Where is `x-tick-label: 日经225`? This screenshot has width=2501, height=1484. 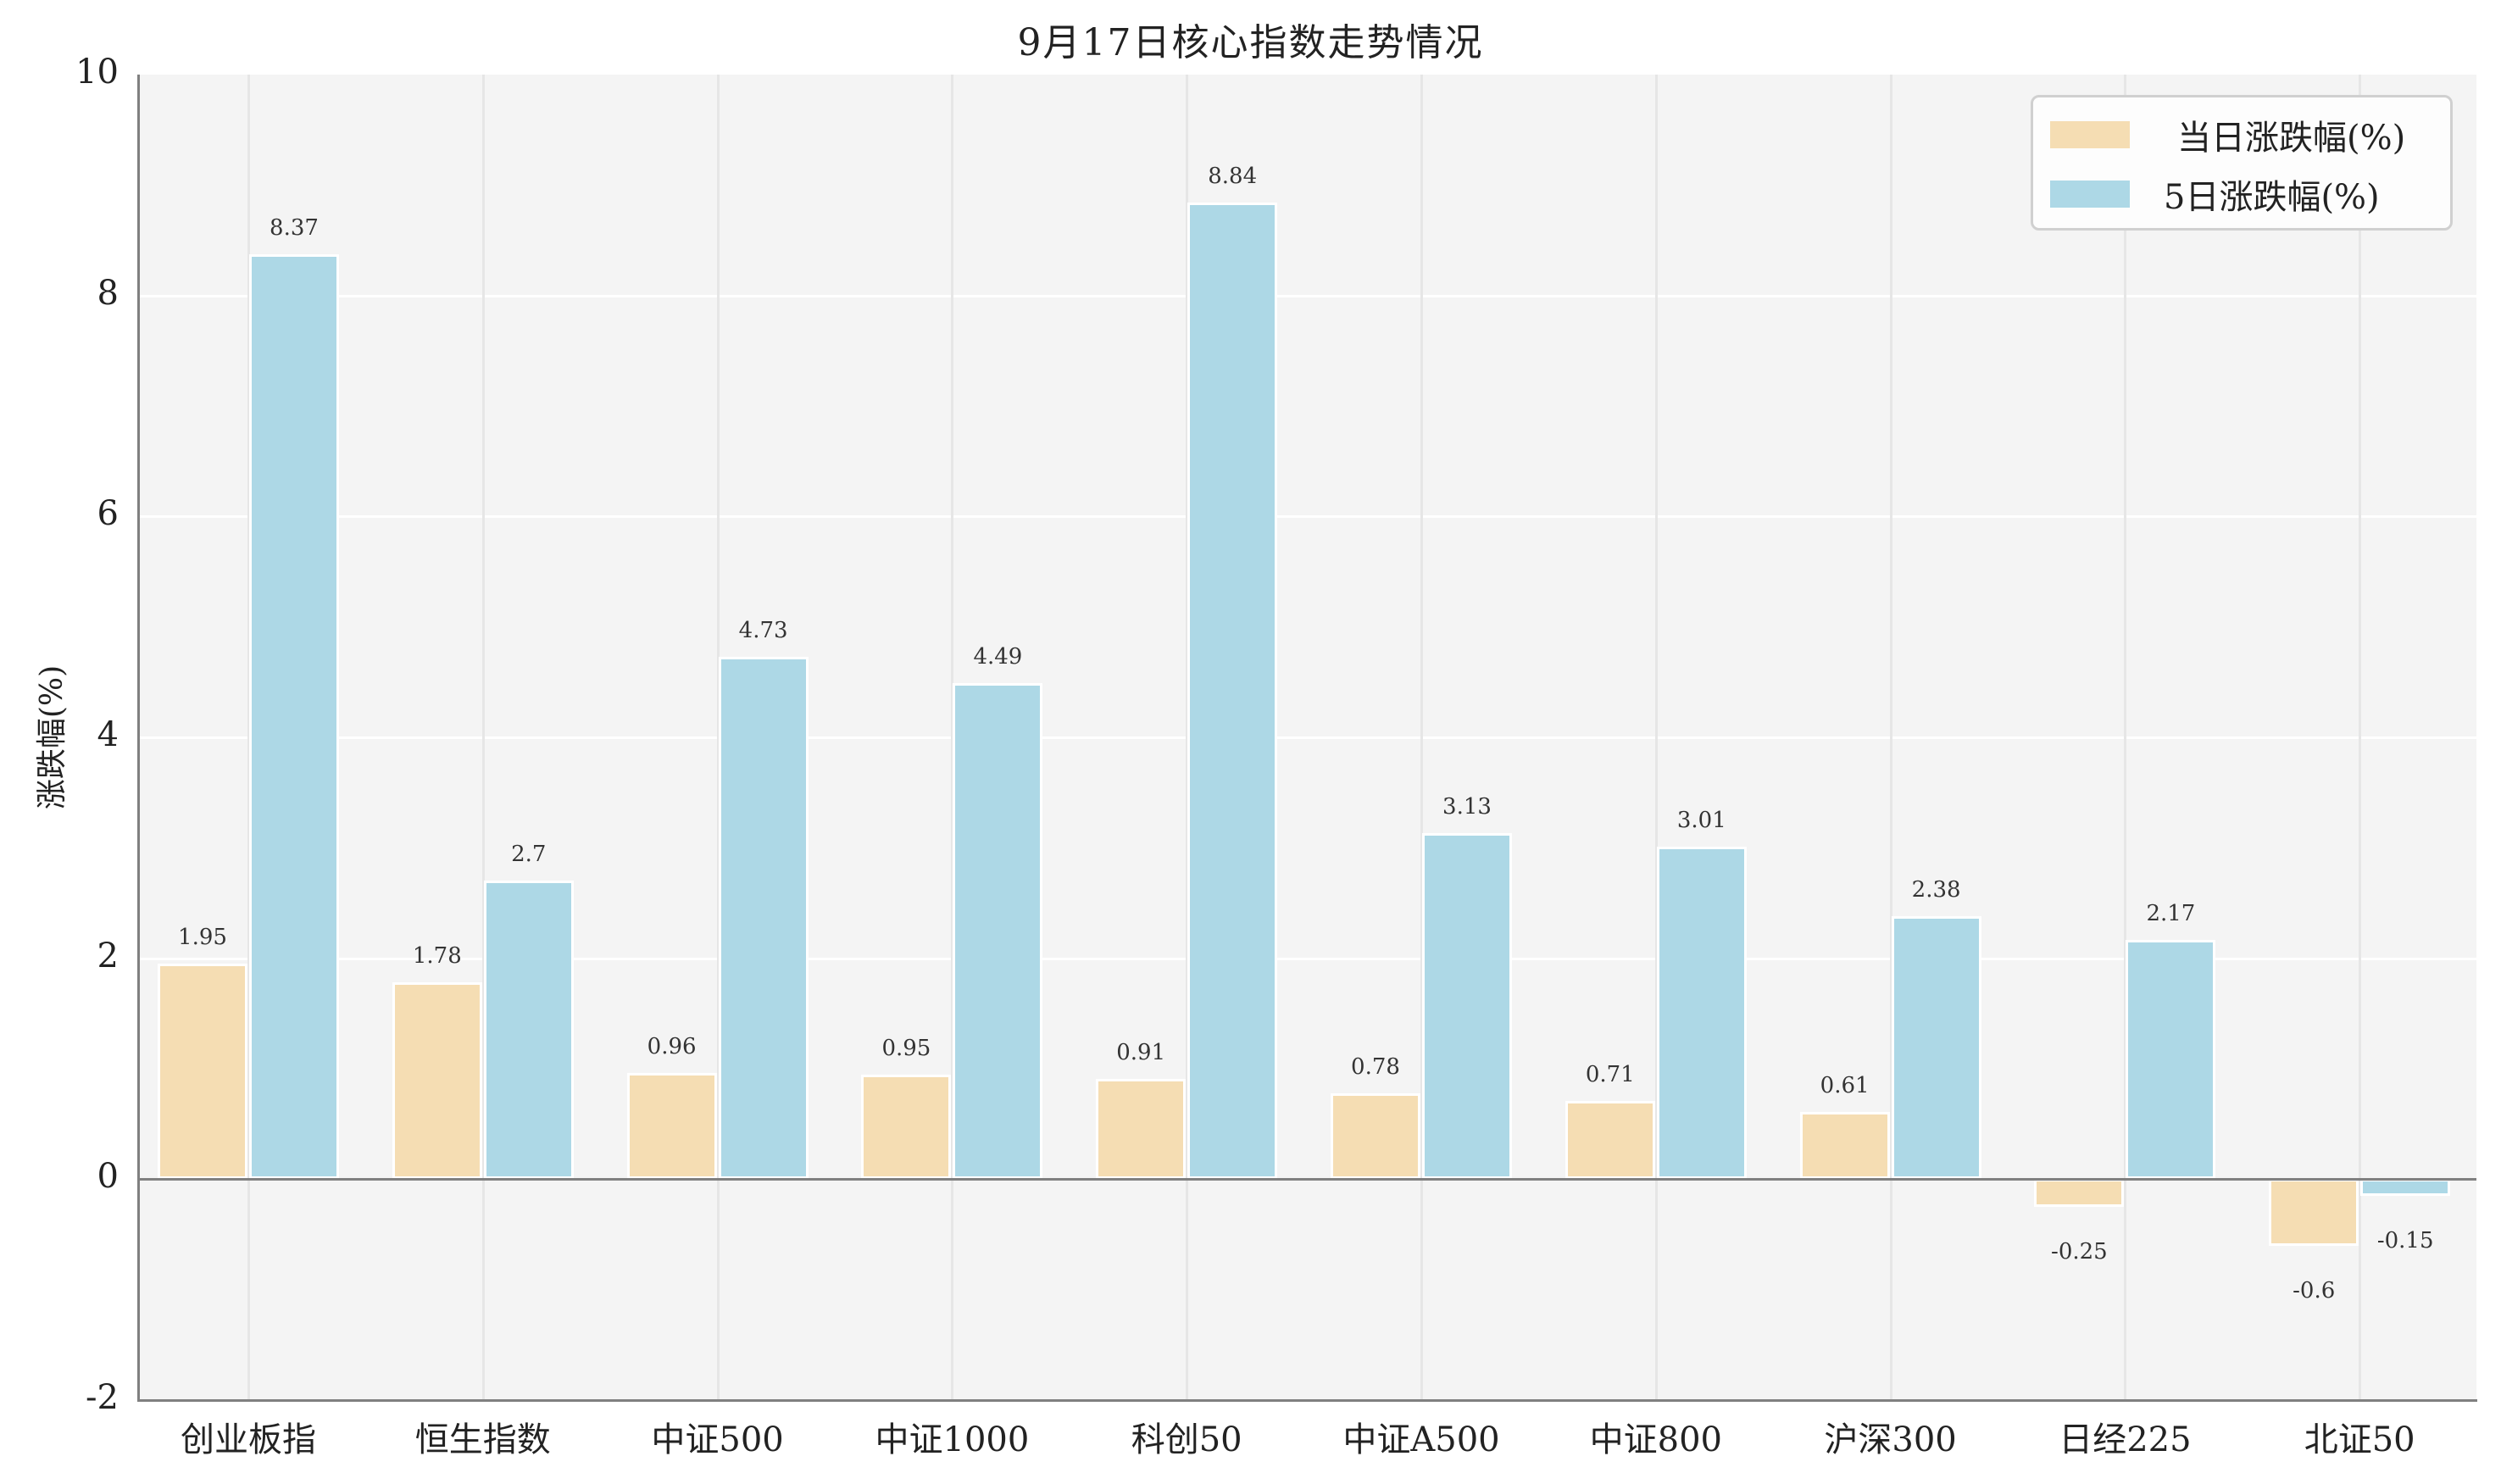 x-tick-label: 日经225 is located at coordinates (2125, 1440).